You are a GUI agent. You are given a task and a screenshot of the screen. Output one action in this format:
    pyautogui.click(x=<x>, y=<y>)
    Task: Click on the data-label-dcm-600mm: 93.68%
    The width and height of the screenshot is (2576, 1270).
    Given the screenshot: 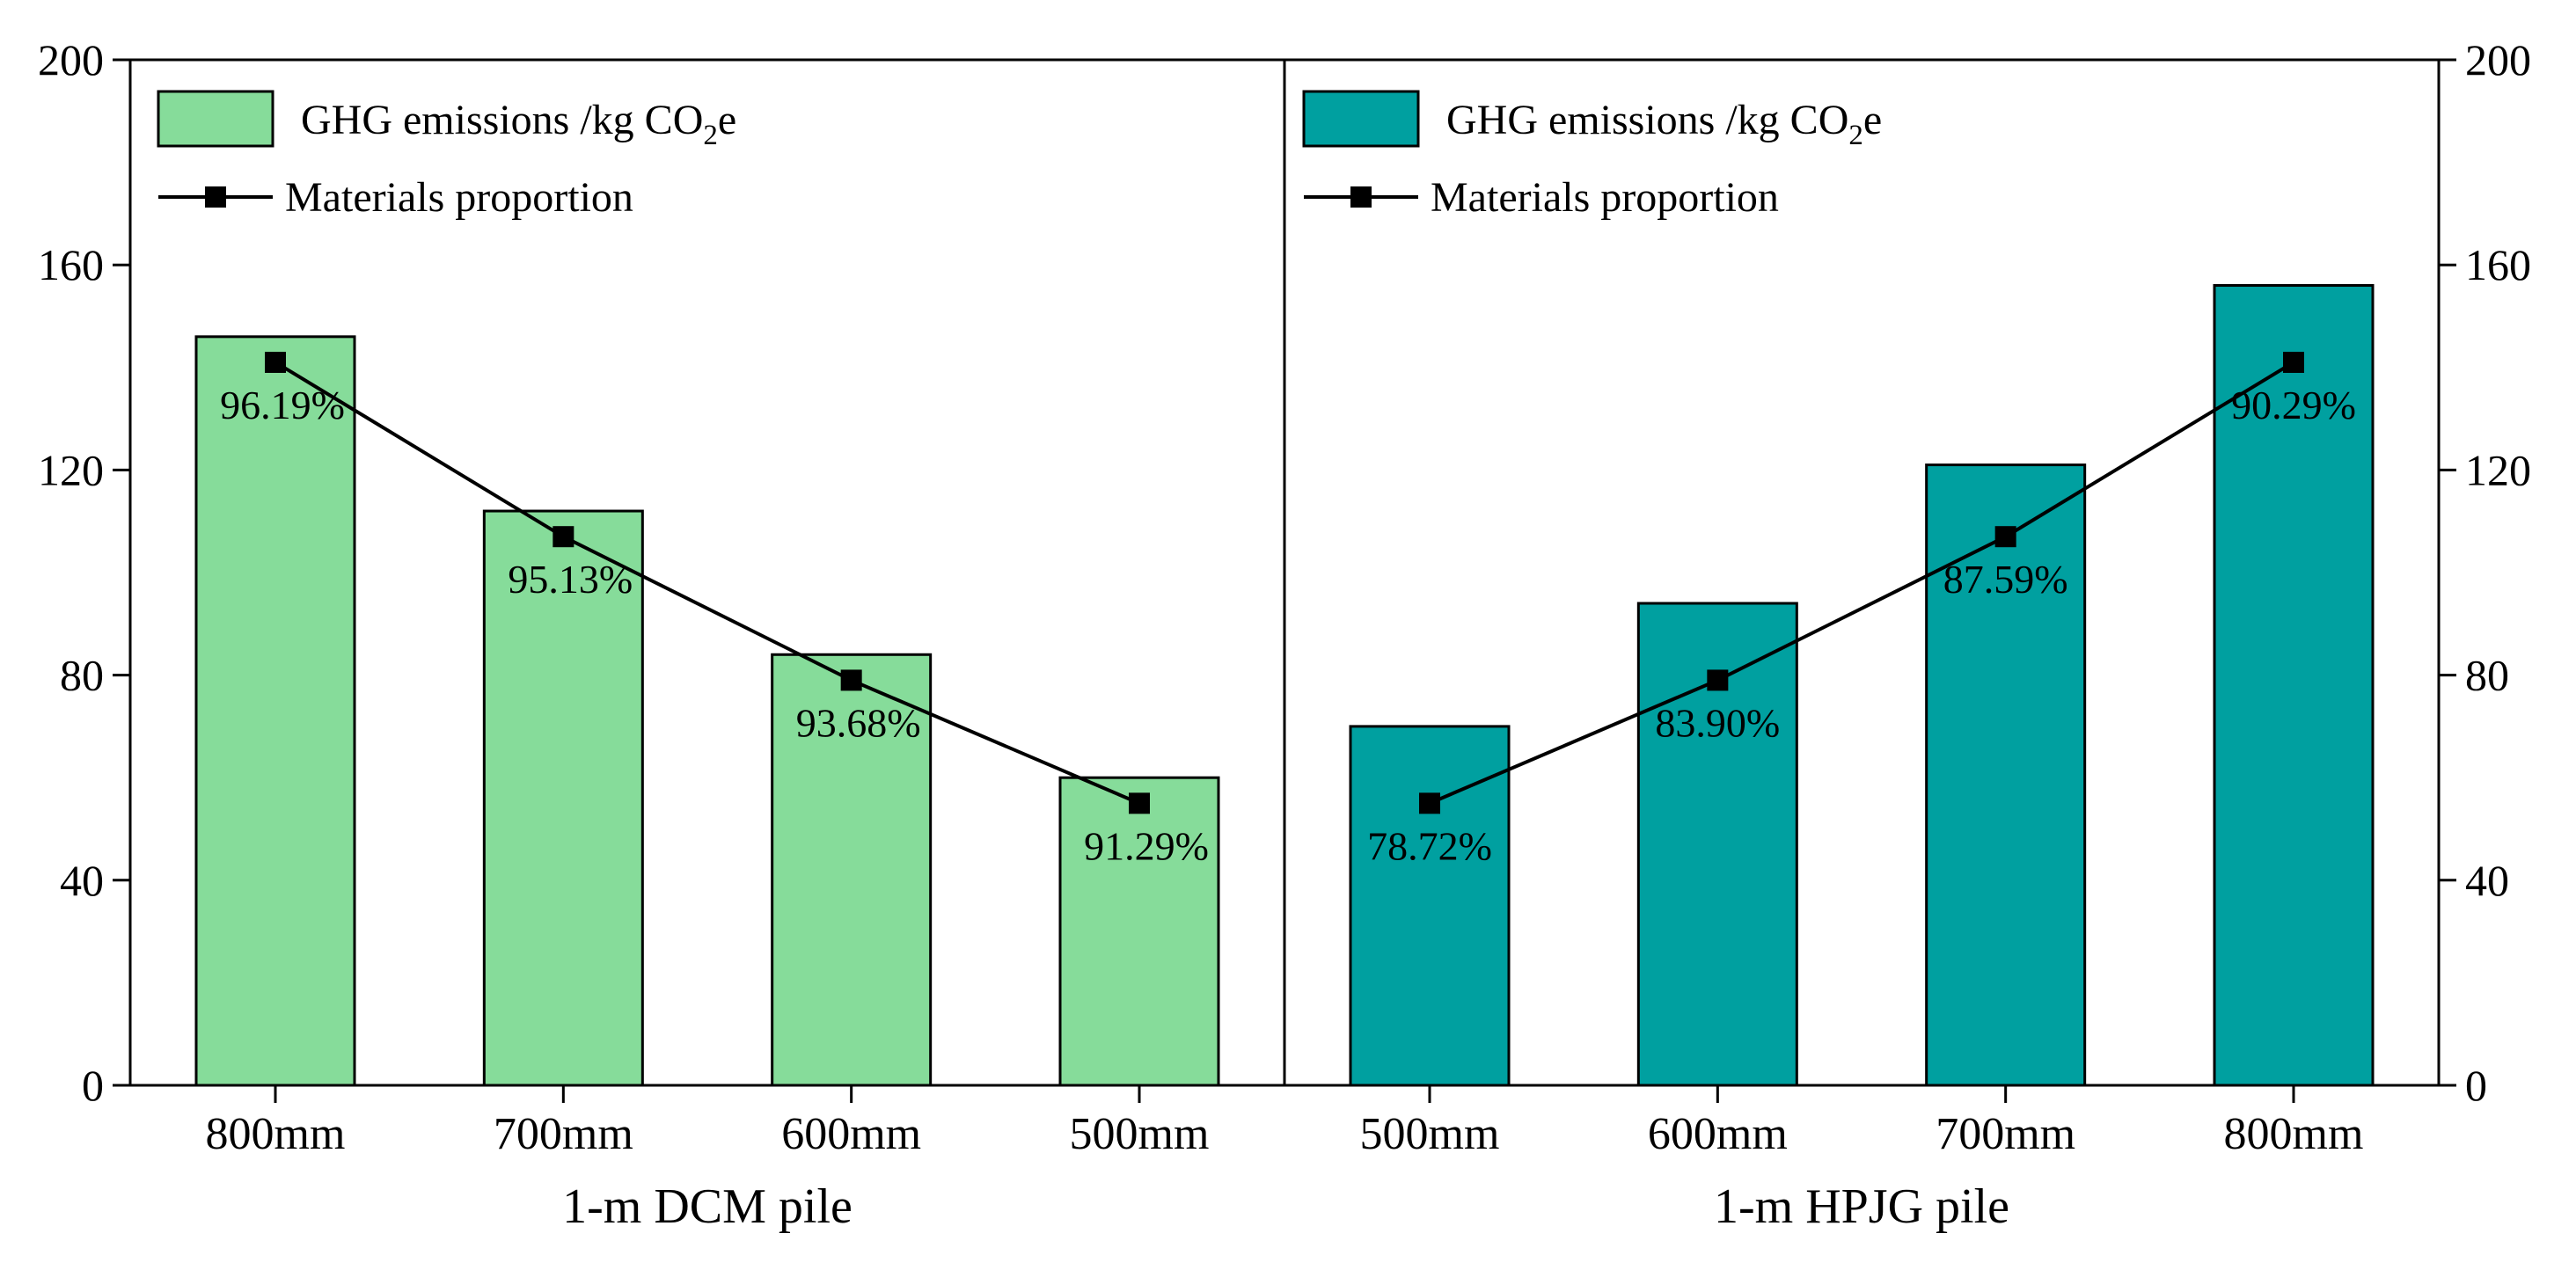 What is the action you would take?
    pyautogui.click(x=858, y=722)
    